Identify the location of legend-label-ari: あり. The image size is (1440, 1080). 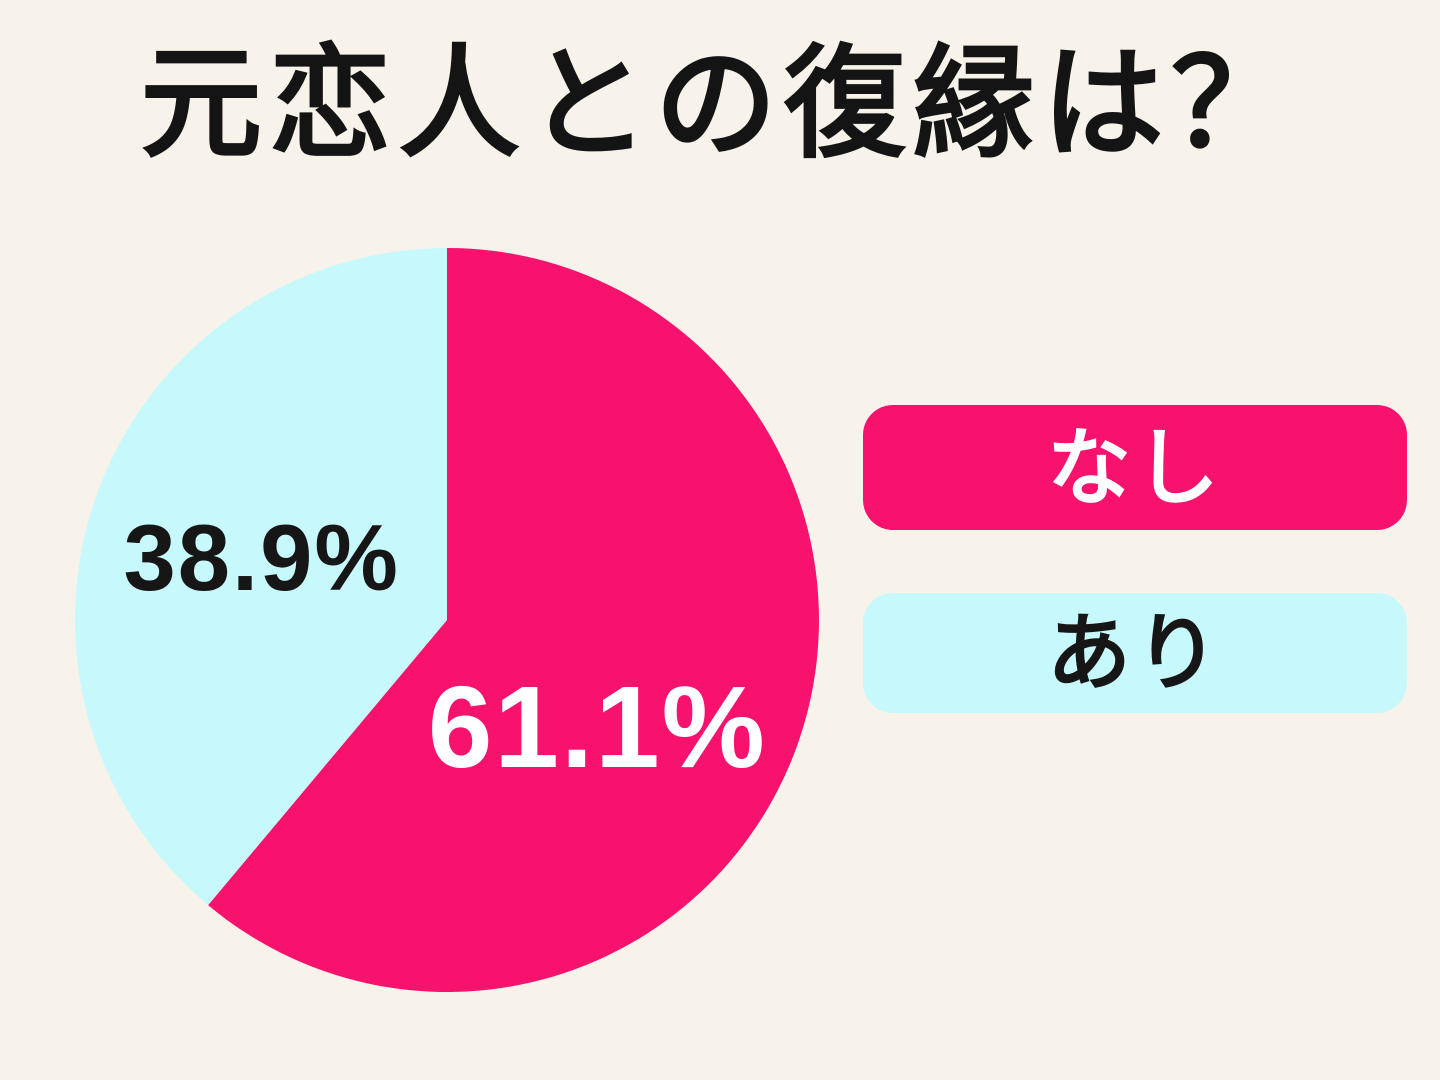
(1134, 653).